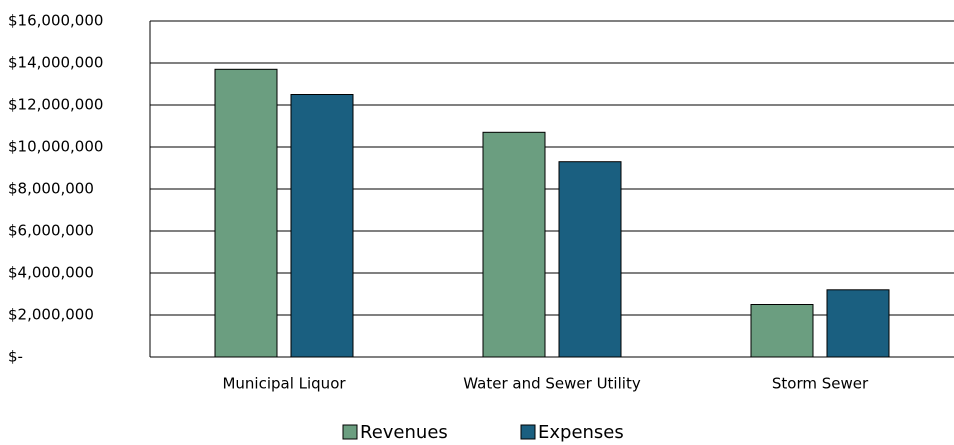  I want to click on x-tick-label: Municipal Liquor, so click(284, 384).